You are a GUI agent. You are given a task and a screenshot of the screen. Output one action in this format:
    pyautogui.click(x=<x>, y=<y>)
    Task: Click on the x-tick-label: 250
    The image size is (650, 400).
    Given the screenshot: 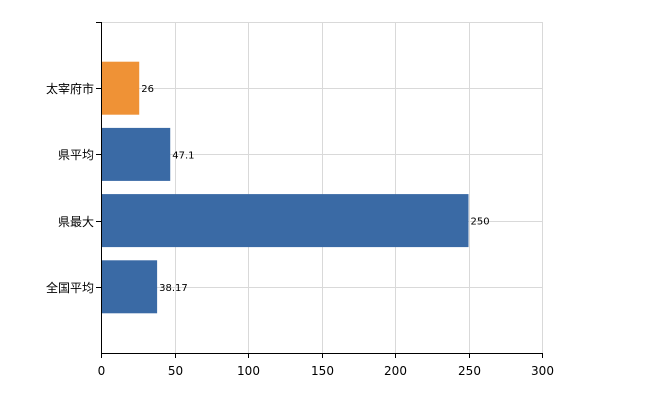 What is the action you would take?
    pyautogui.click(x=469, y=371)
    